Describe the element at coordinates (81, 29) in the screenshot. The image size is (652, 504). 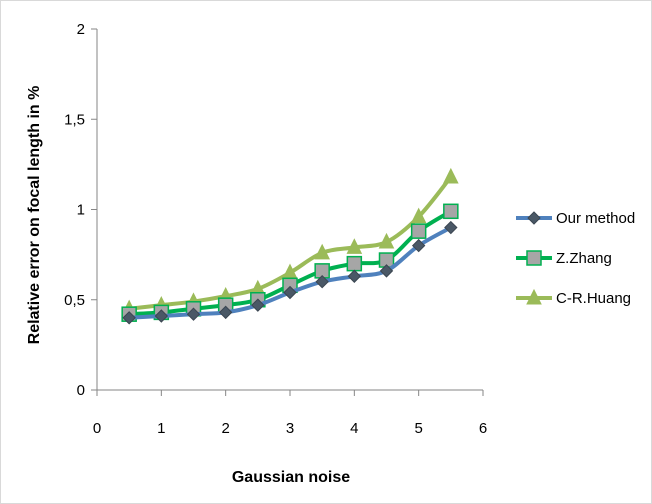
I see `y-tick-label: 2` at that location.